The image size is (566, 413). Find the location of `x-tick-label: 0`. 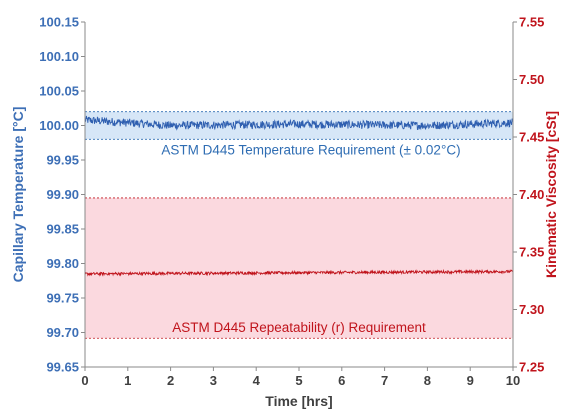

x-tick-label: 0 is located at coordinates (84, 380).